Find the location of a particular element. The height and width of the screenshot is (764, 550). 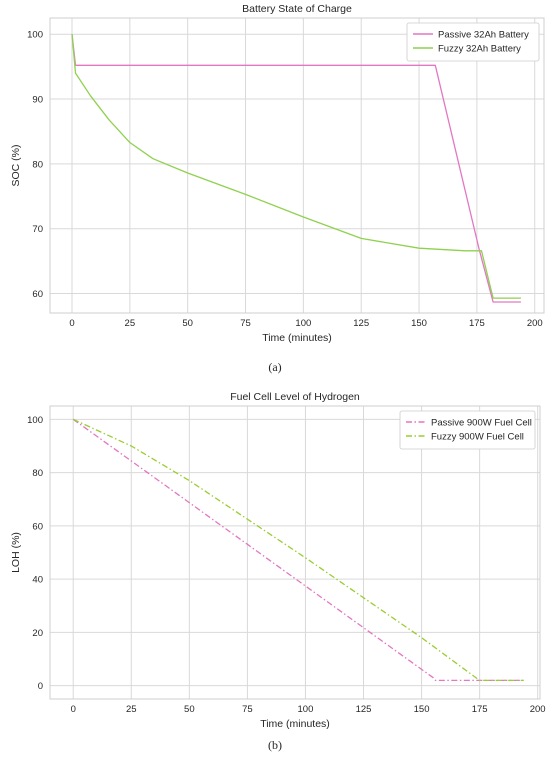

legend-label: Passive 32Ah Battery is located at coordinates (483, 35).